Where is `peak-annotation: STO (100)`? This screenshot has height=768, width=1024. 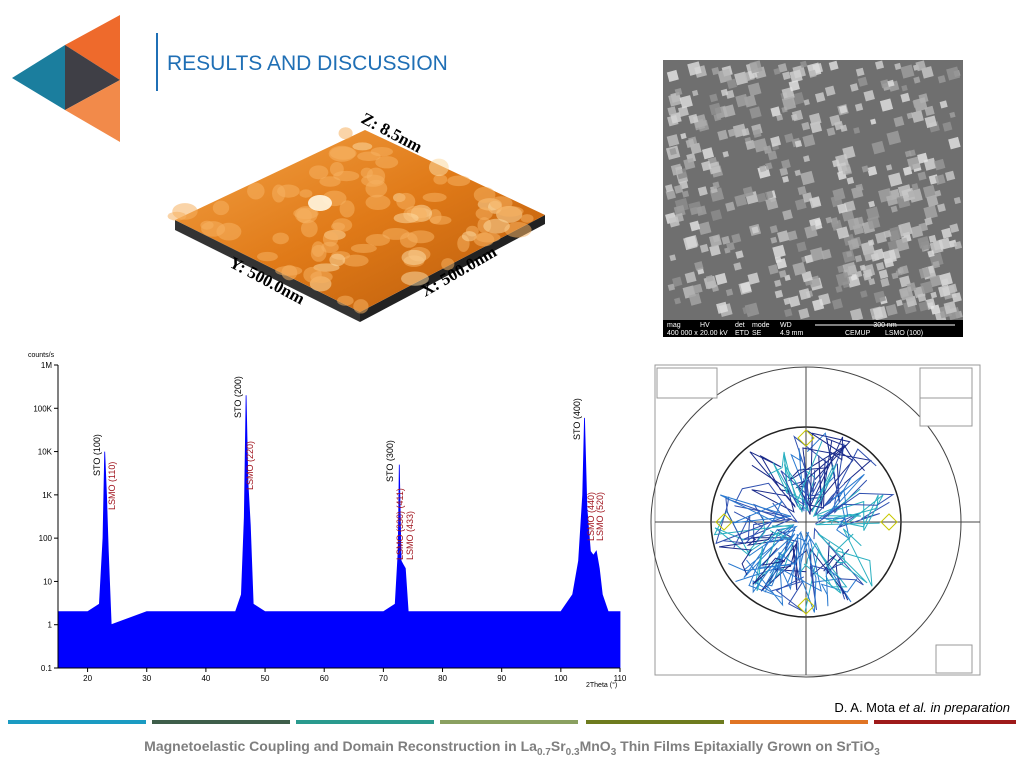 peak-annotation: STO (100) is located at coordinates (97, 455).